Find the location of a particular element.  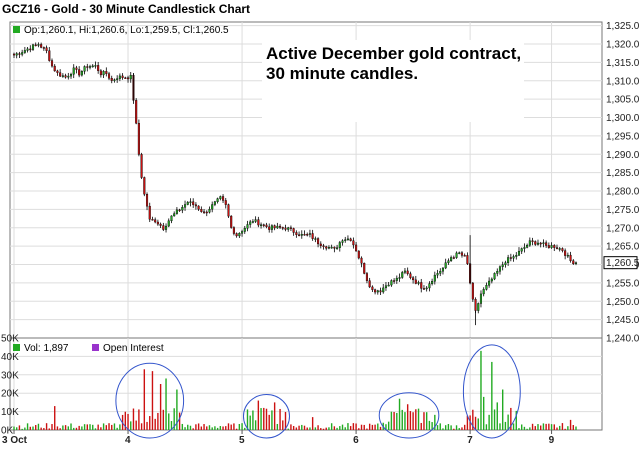

x-tick-label: 5 is located at coordinates (242, 440).